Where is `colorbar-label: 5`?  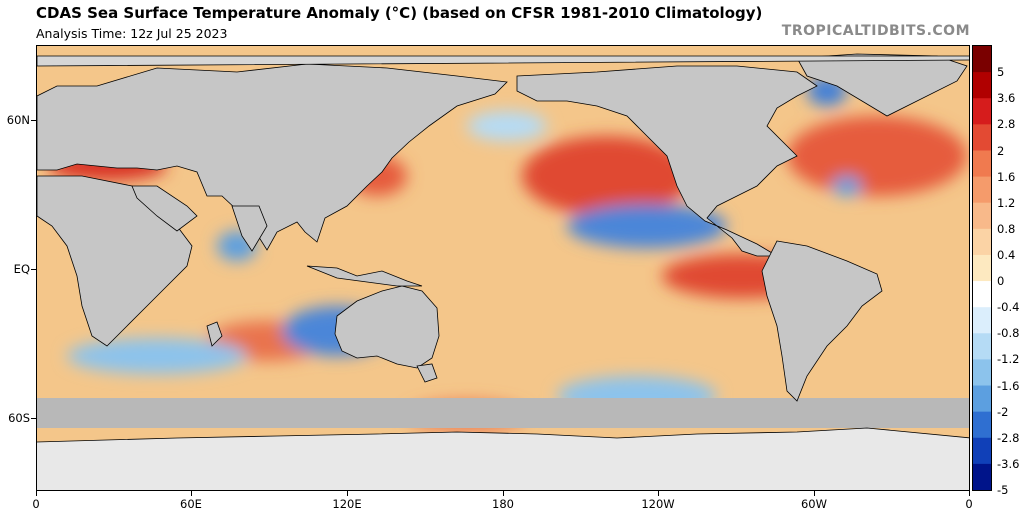
colorbar-label: 5 is located at coordinates (1001, 72).